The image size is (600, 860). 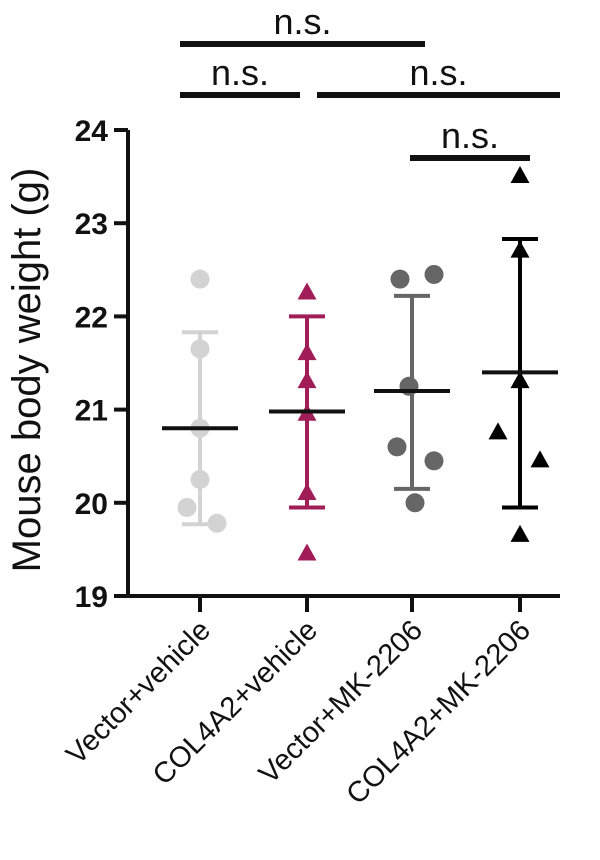 I want to click on y-tick-label-5: 24, so click(x=92, y=131).